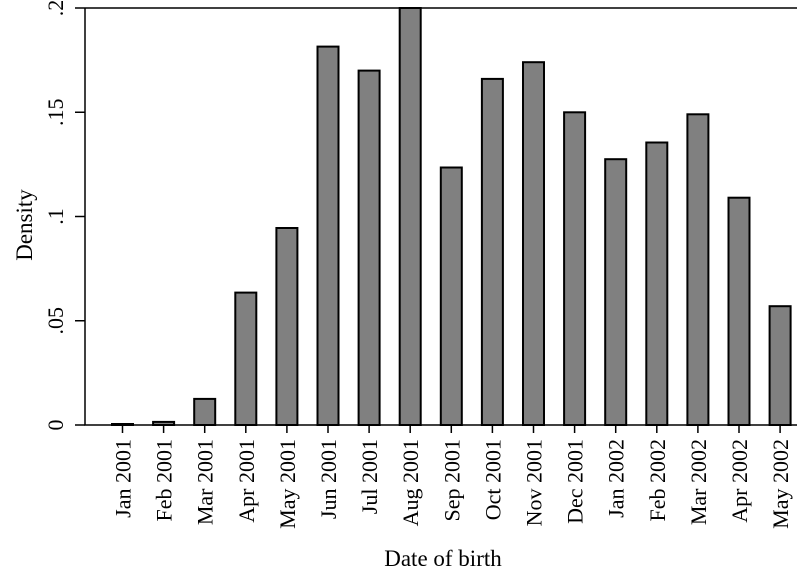 Image resolution: width=798 pixels, height=579 pixels. I want to click on x-tick-label: Nov 2001, so click(534, 482).